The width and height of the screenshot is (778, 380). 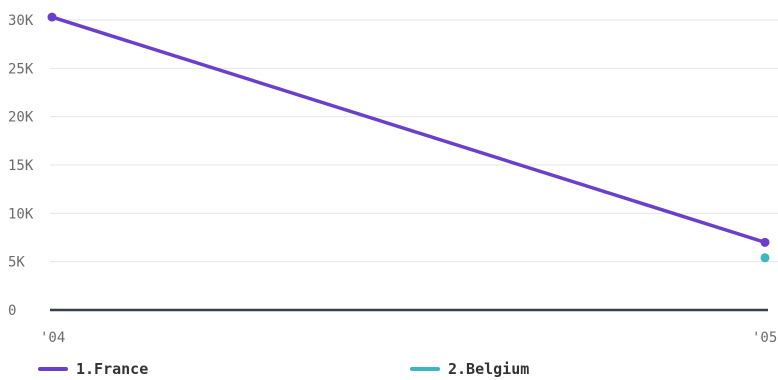 What do you see at coordinates (52, 337) in the screenshot?
I see `x-tick-label: '04` at bounding box center [52, 337].